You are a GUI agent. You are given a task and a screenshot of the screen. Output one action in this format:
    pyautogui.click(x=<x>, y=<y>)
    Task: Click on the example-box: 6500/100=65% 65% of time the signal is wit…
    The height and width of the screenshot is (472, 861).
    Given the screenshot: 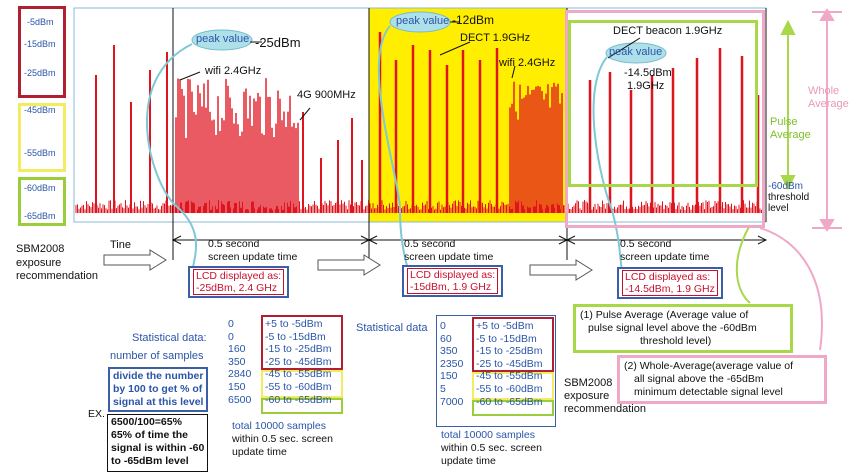 What is the action you would take?
    pyautogui.click(x=158, y=443)
    